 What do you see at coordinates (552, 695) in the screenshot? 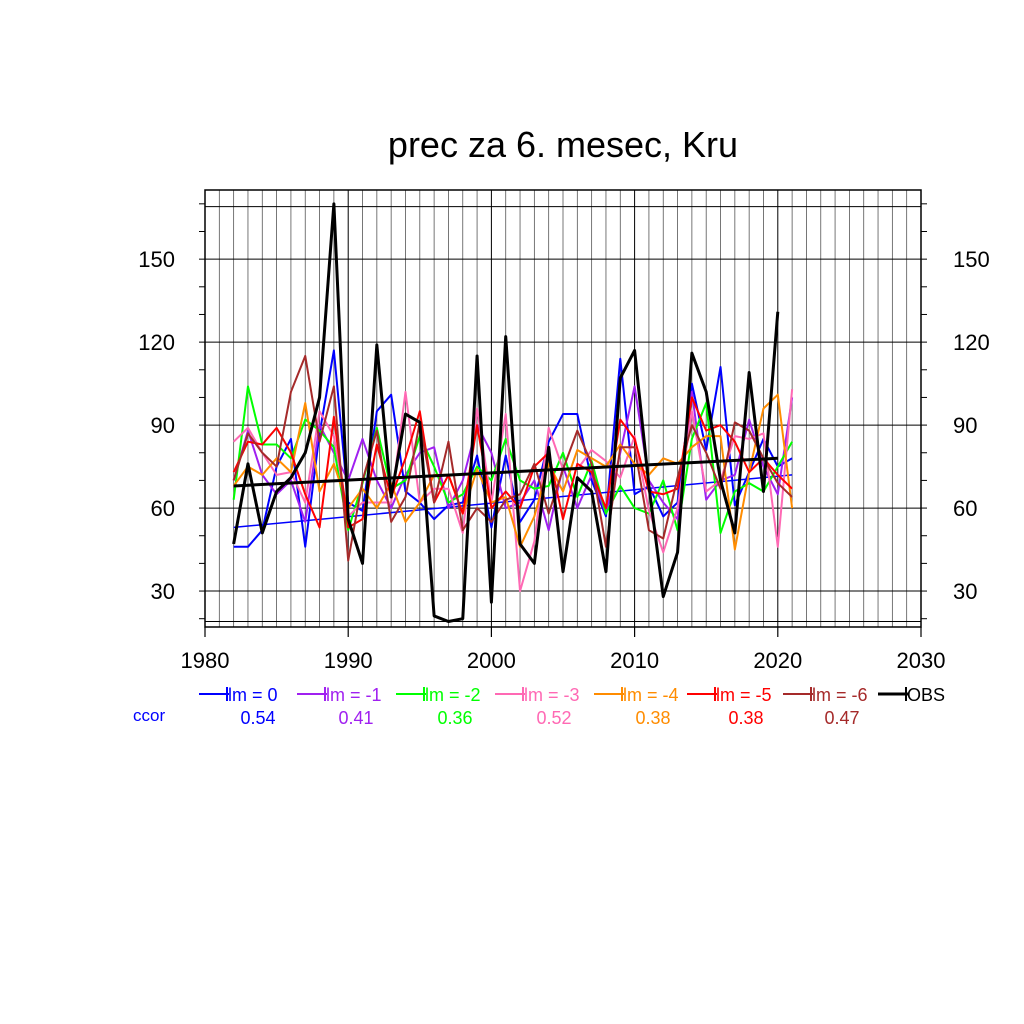
I see `legend-label-3: lm = -3` at bounding box center [552, 695].